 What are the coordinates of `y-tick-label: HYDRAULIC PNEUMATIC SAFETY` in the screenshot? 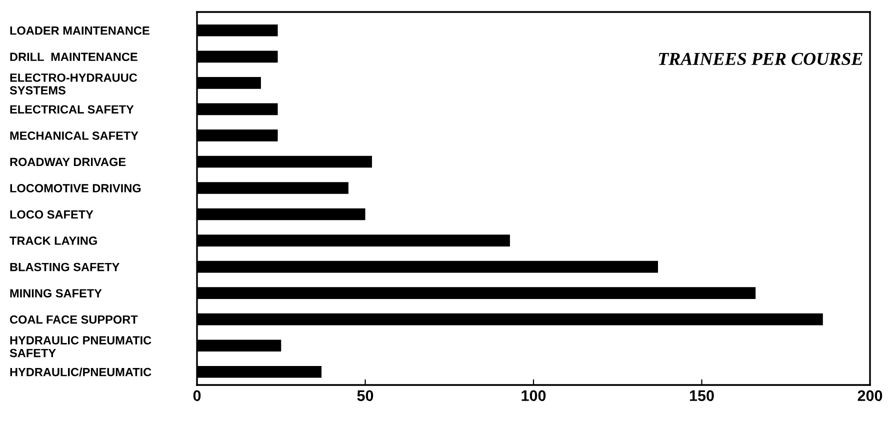 It's located at (81, 347).